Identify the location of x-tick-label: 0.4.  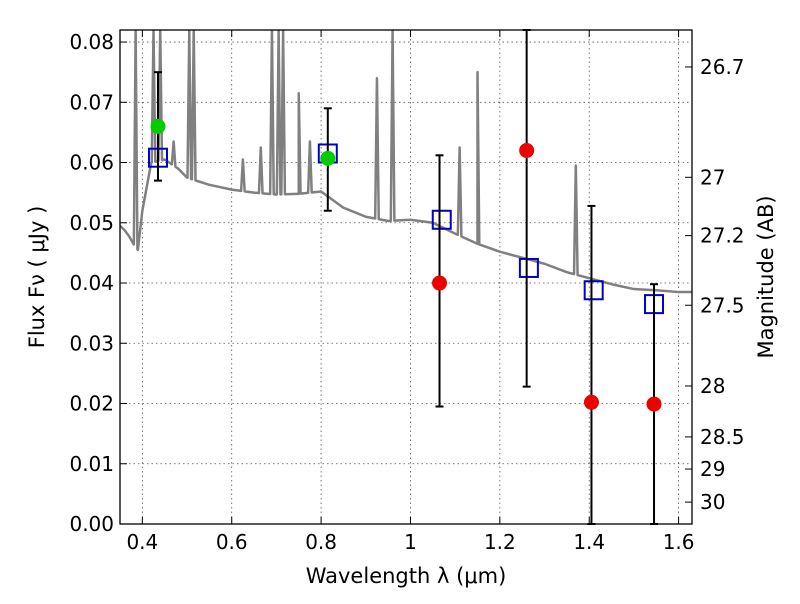
(142, 542).